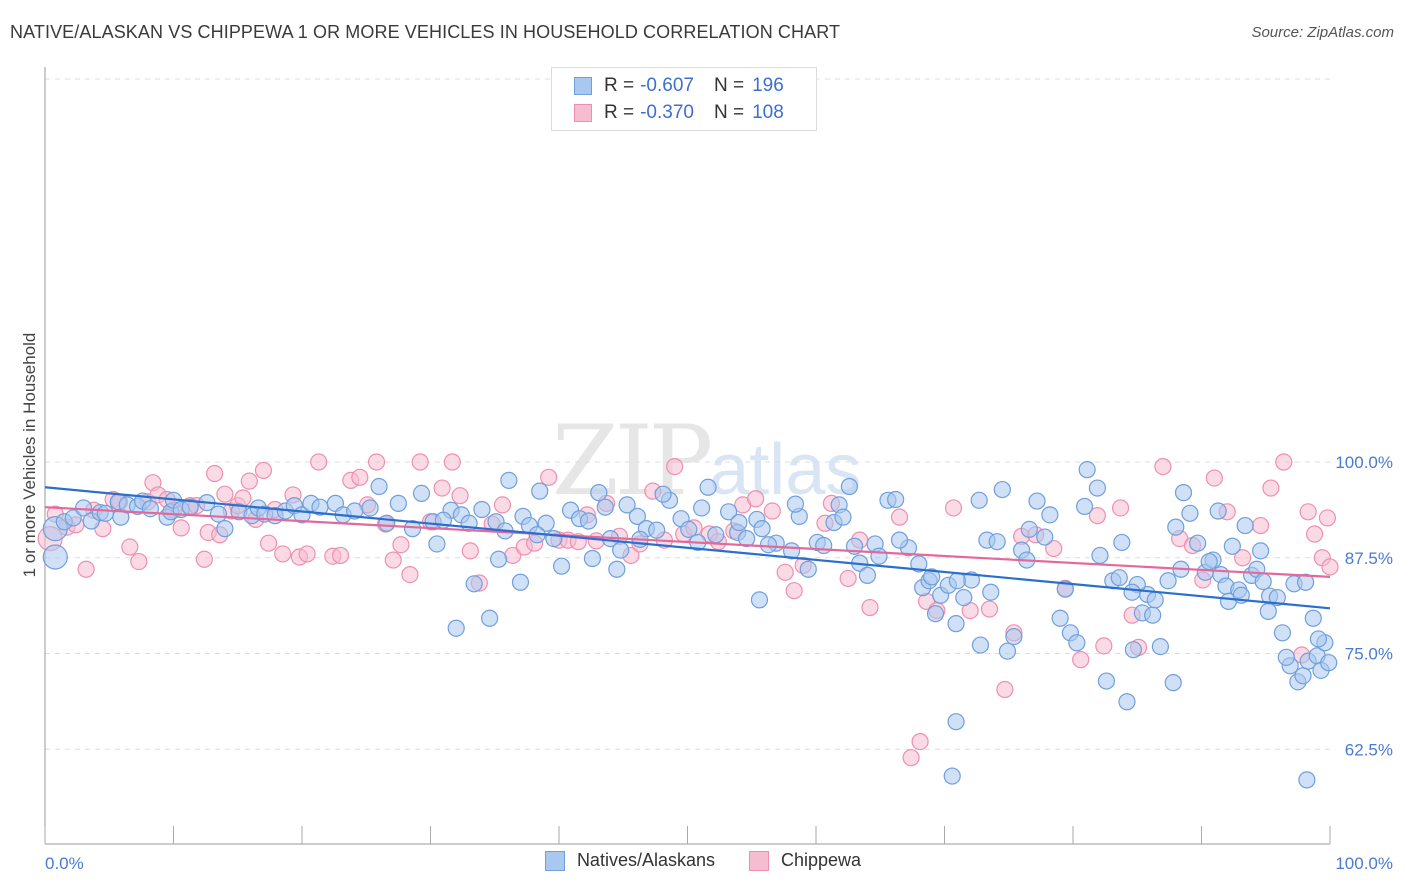 The image size is (1406, 892). What do you see at coordinates (805, 860) in the screenshot?
I see `legend-item-chippewa: Chippewa` at bounding box center [805, 860].